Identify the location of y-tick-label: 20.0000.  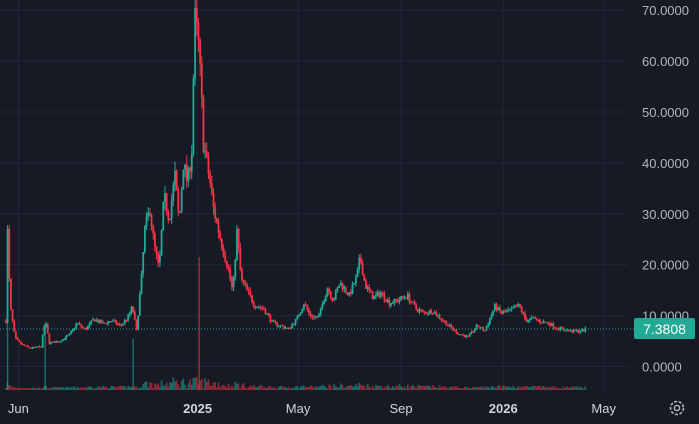
(665, 265).